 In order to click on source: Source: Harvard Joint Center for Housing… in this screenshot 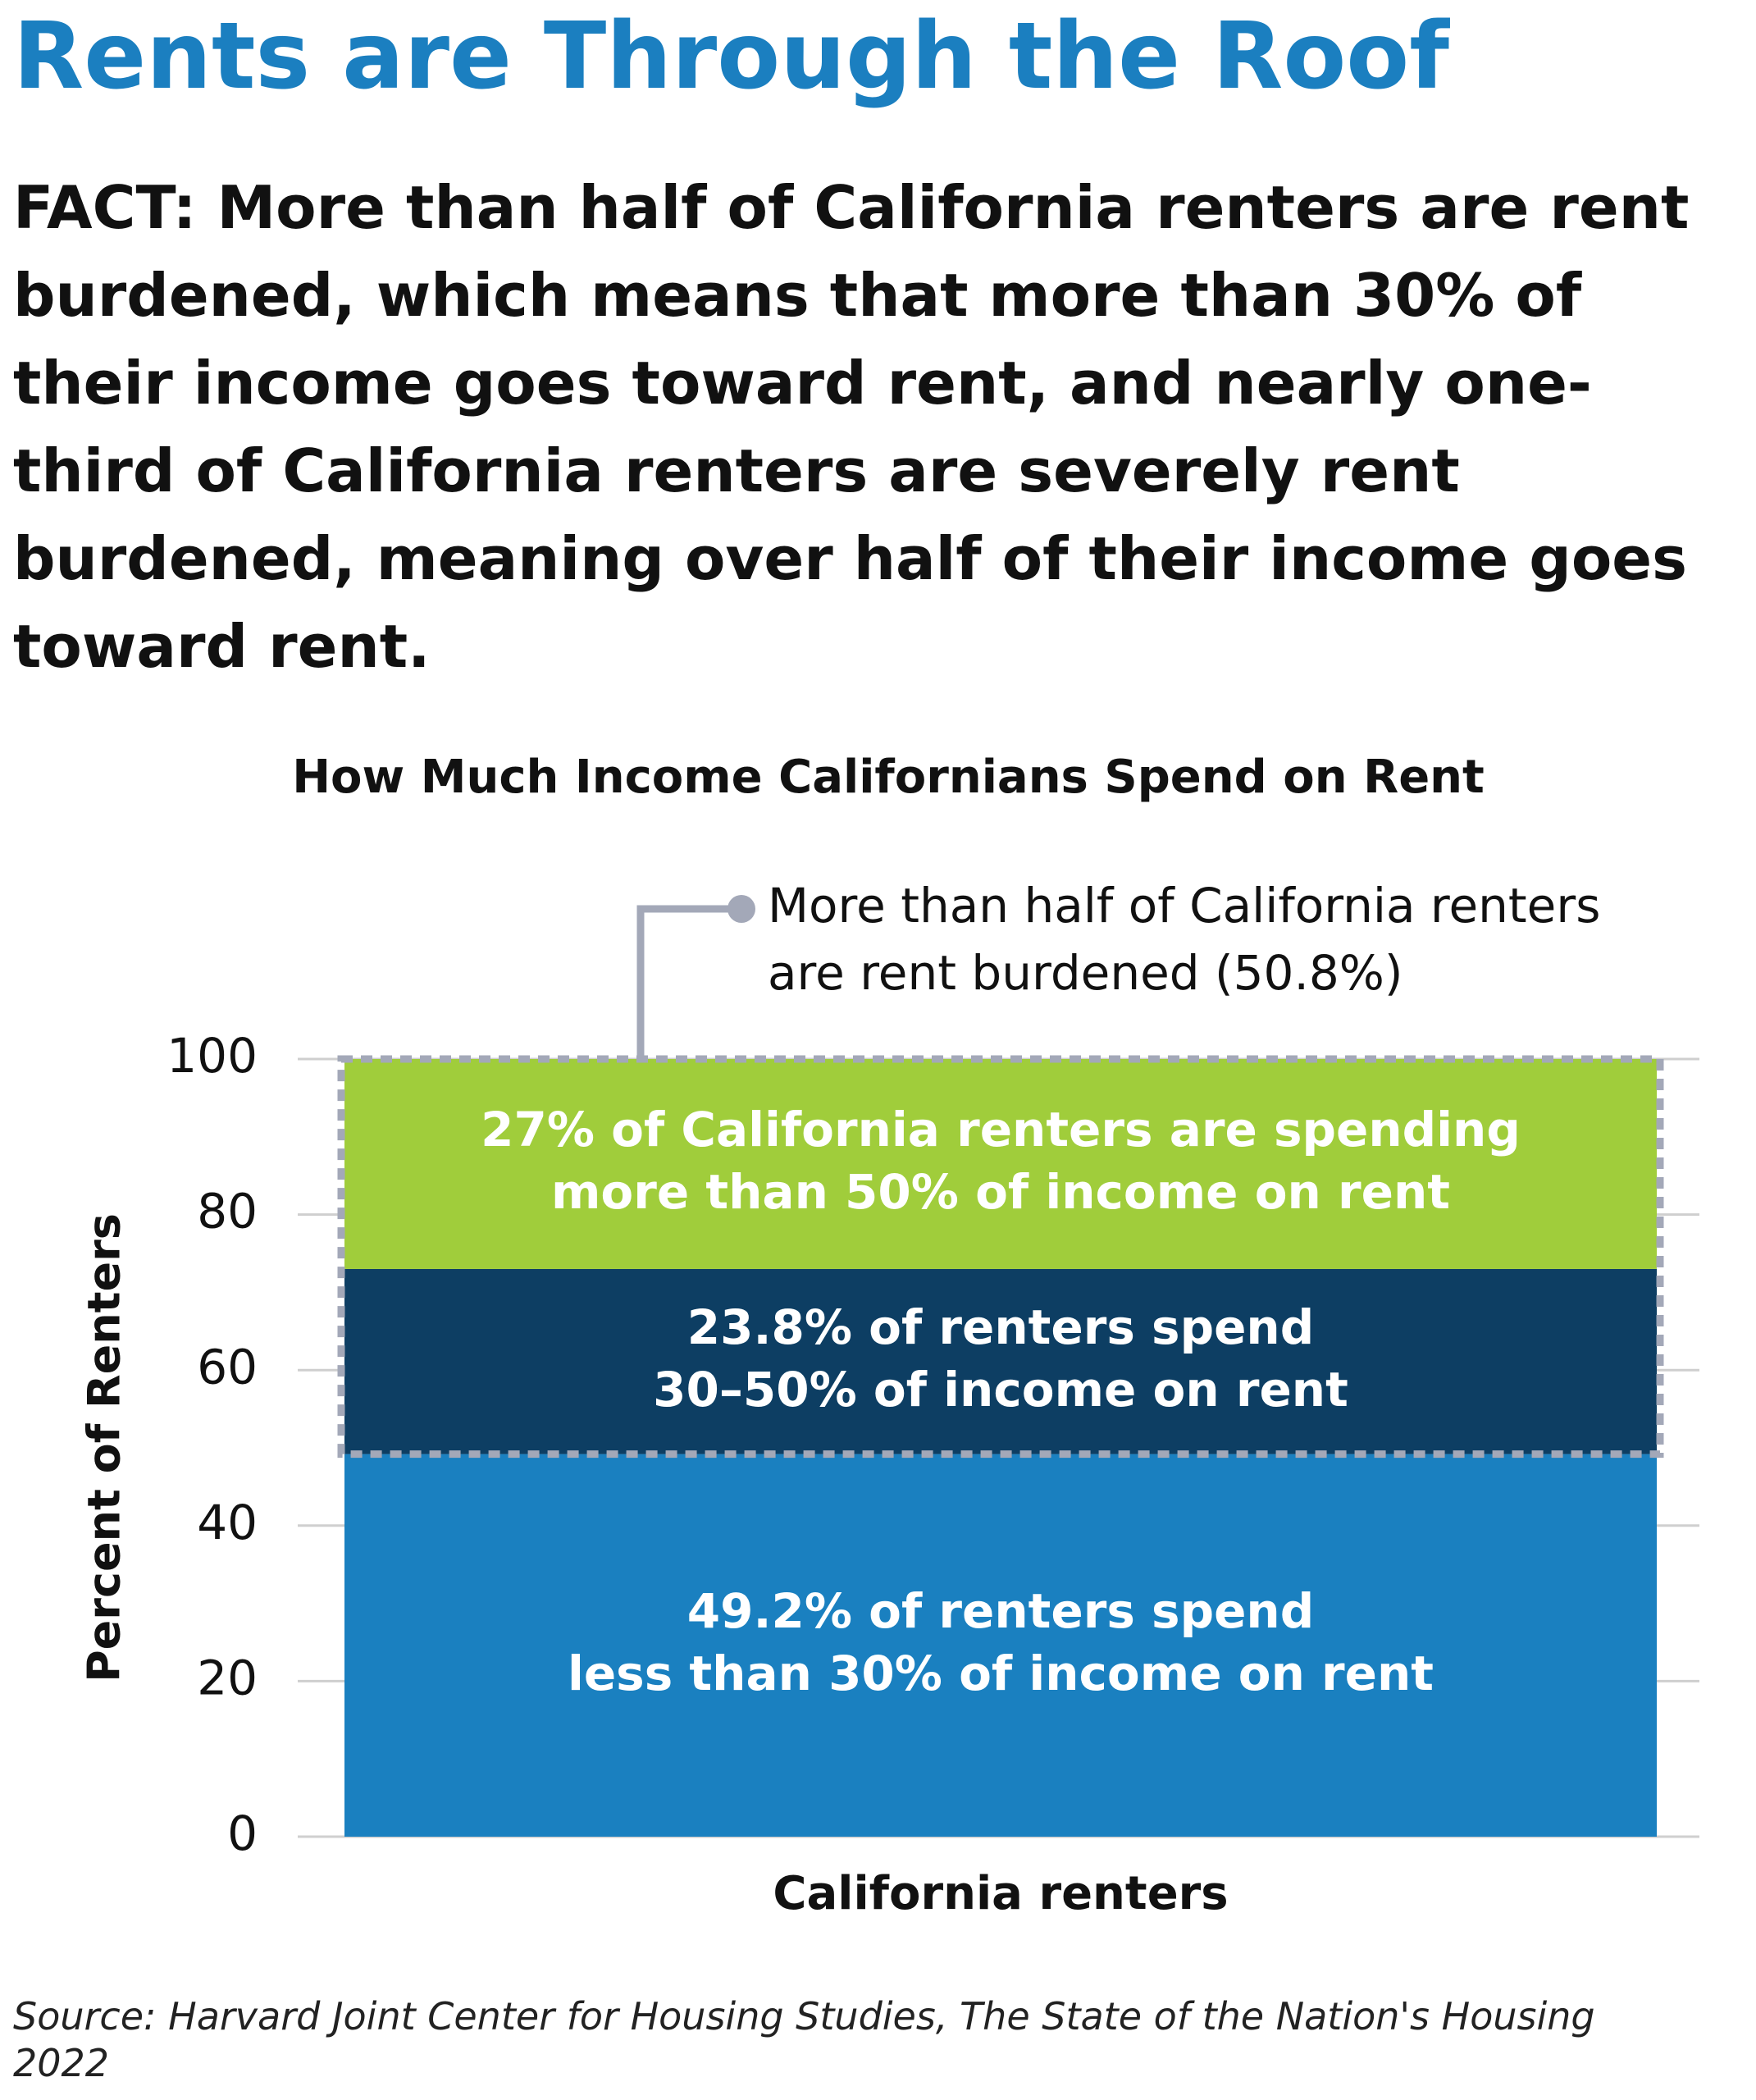, I will do `click(804, 2039)`.